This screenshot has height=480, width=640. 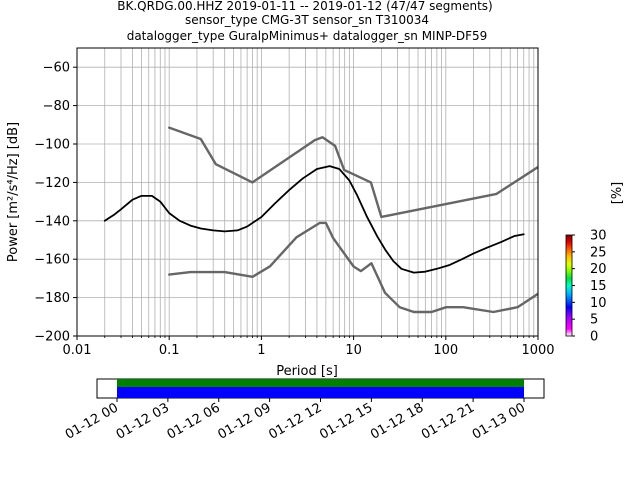 What do you see at coordinates (307, 371) in the screenshot?
I see `x-axis-label: Period [s]` at bounding box center [307, 371].